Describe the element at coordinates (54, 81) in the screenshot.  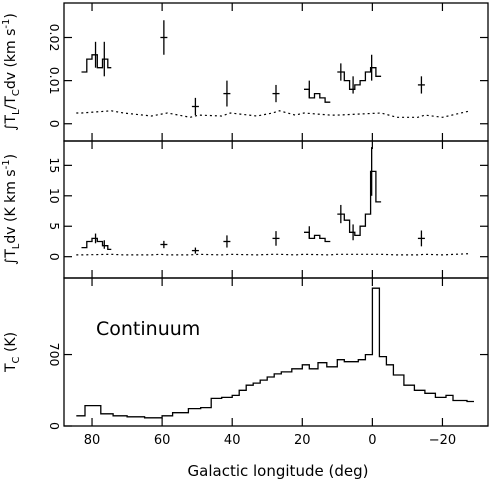
I see `y-tick-label: 0.01` at that location.